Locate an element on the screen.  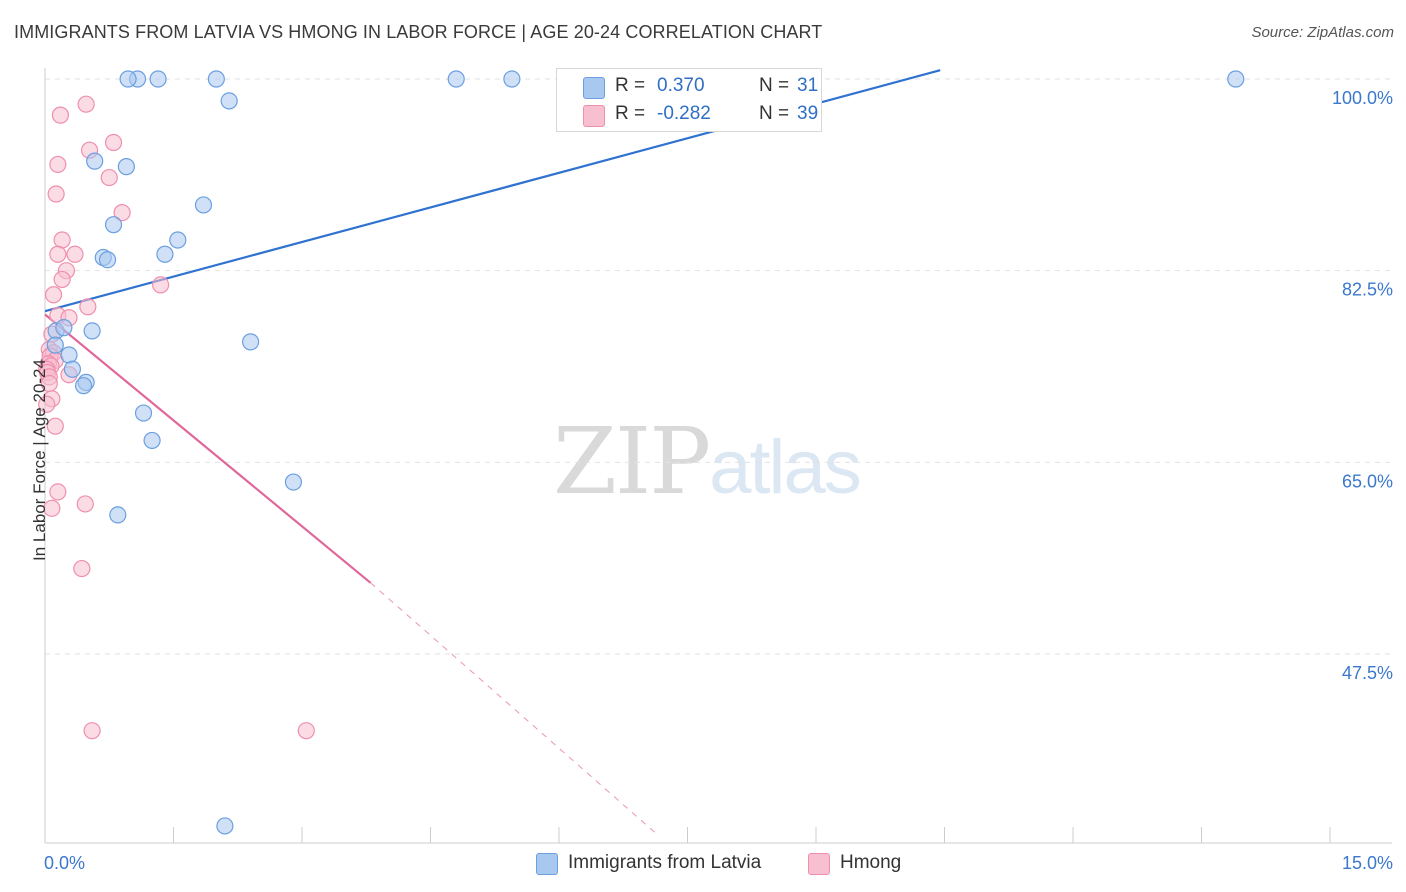
correlation-legend: R = 0.370 N = 31 R = -0.282 N = 39 is located at coordinates (689, 100).